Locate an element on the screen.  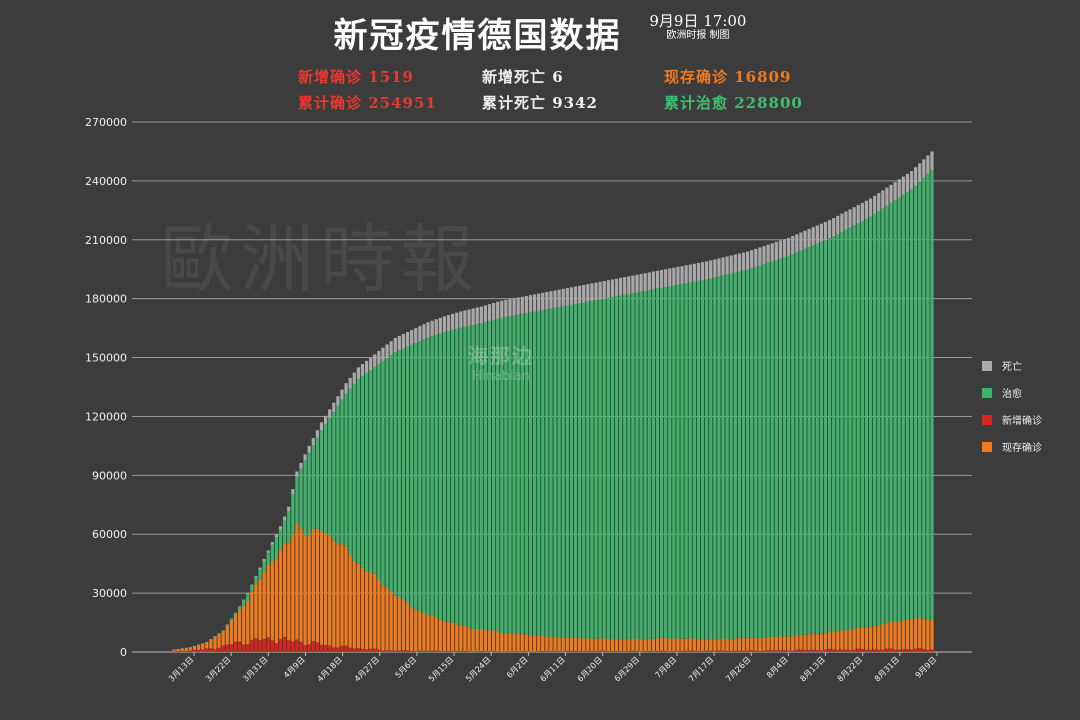
x-tick-label: 3月13日 is located at coordinates (181, 669).